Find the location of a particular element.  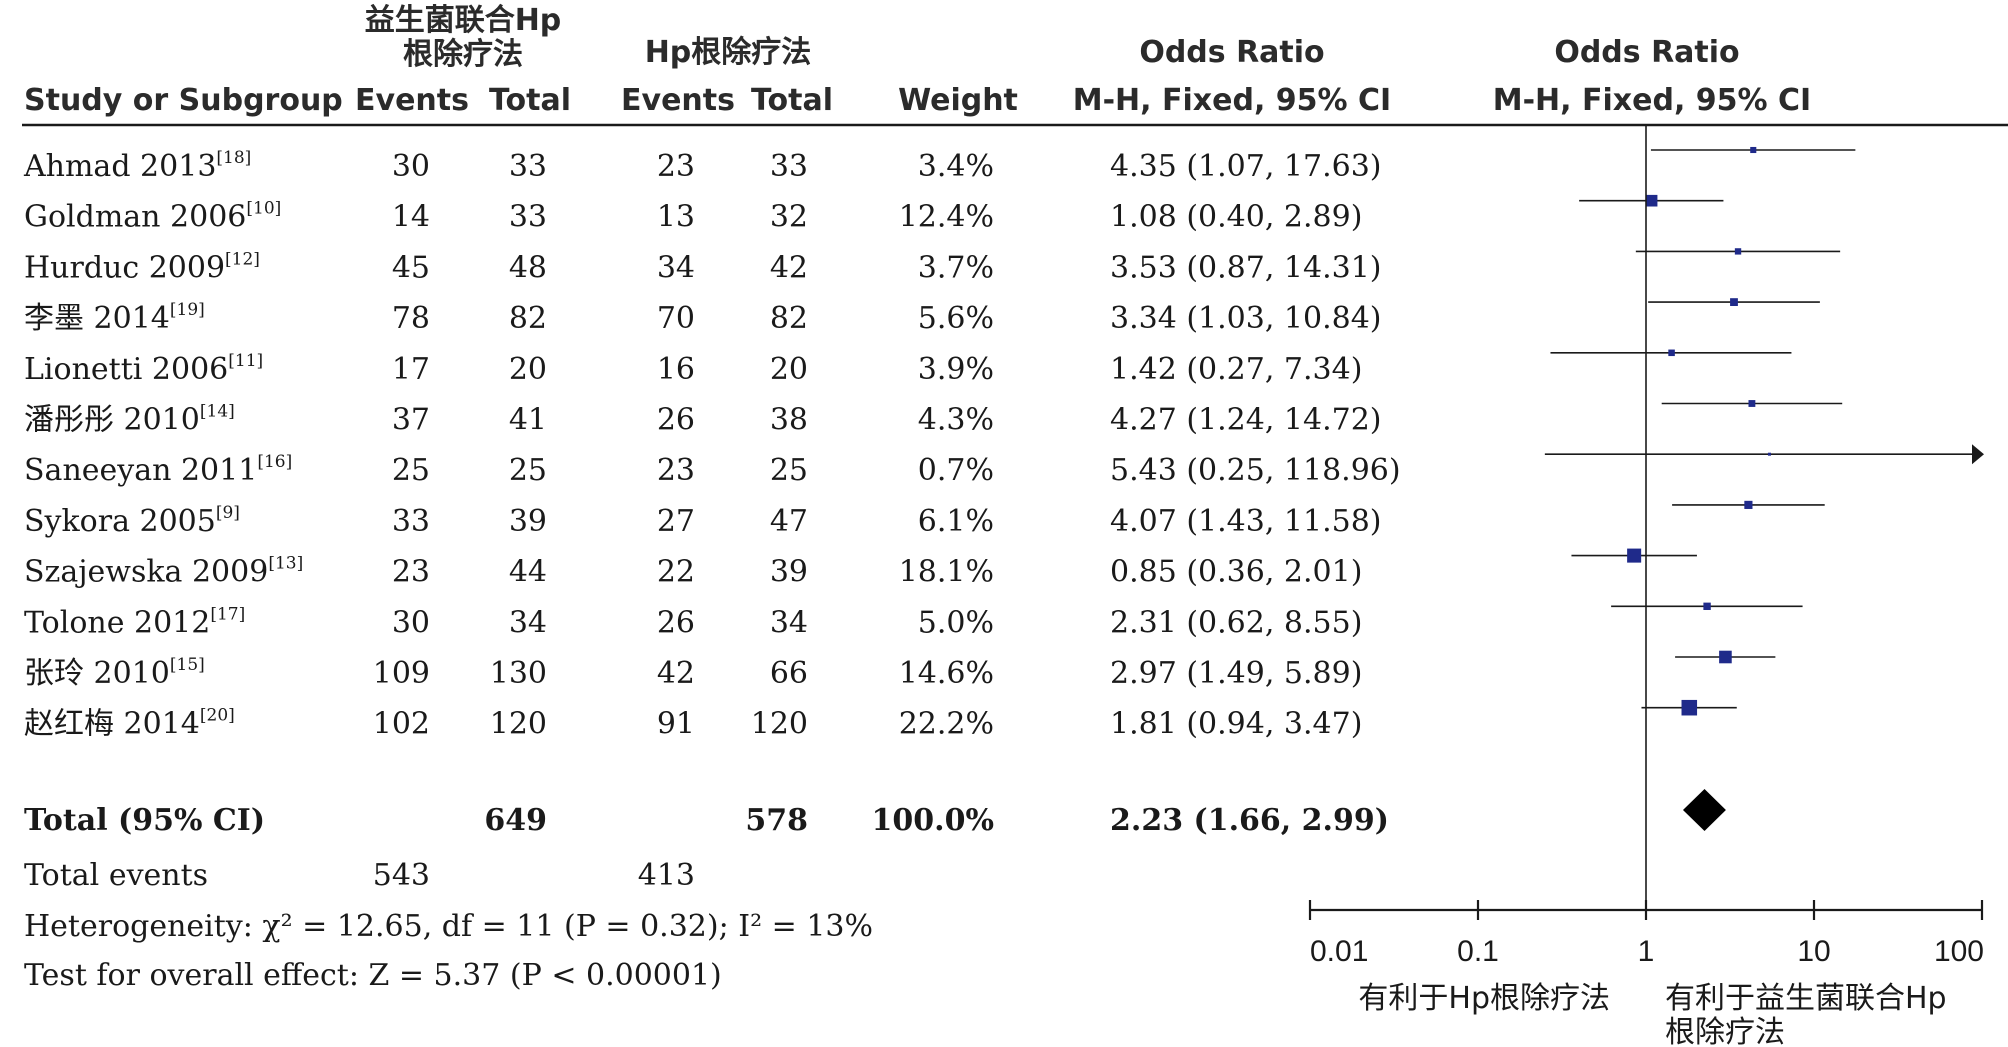

study-total-2: 120 is located at coordinates (779, 724).